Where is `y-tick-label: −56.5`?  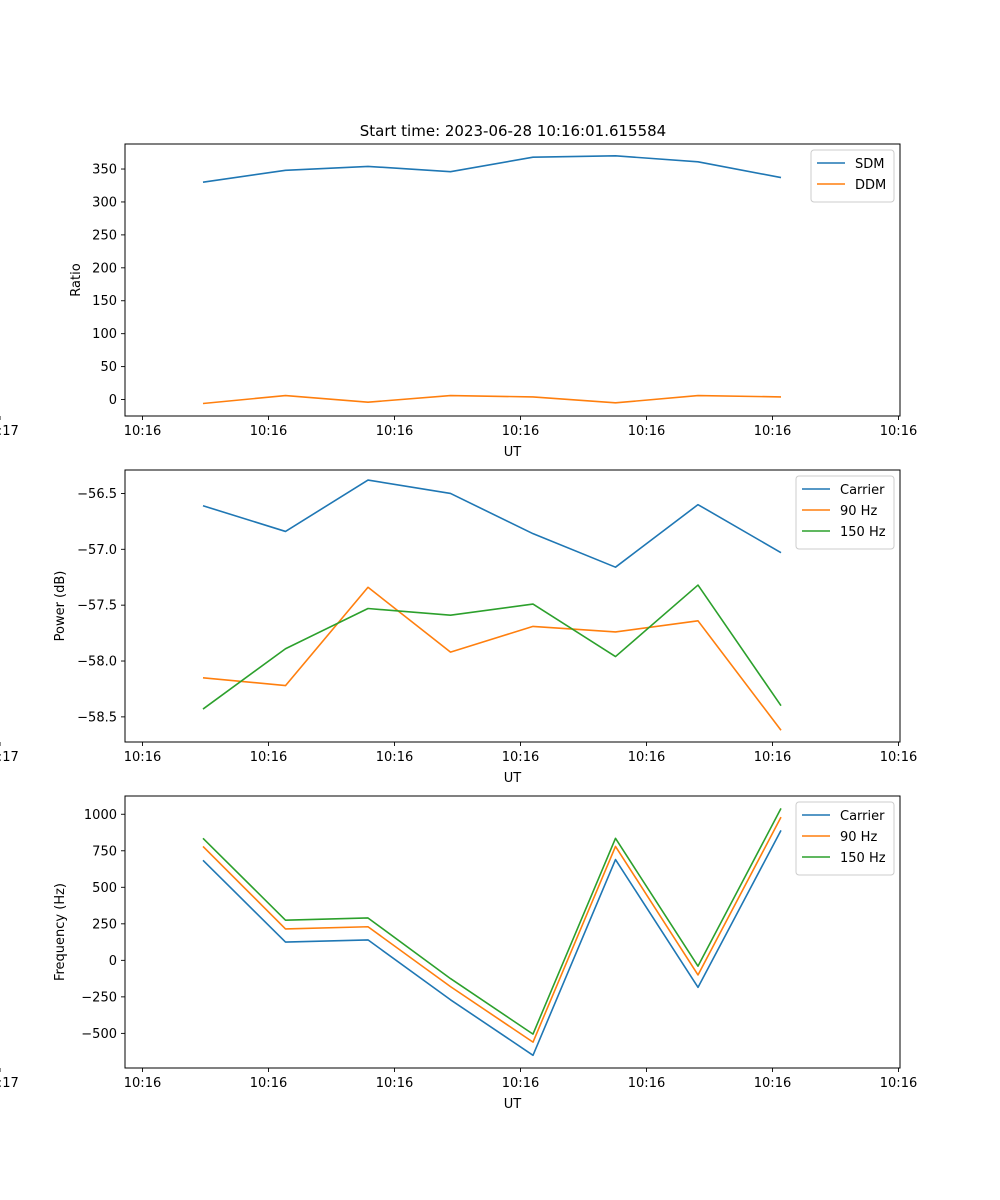 y-tick-label: −56.5 is located at coordinates (97, 494).